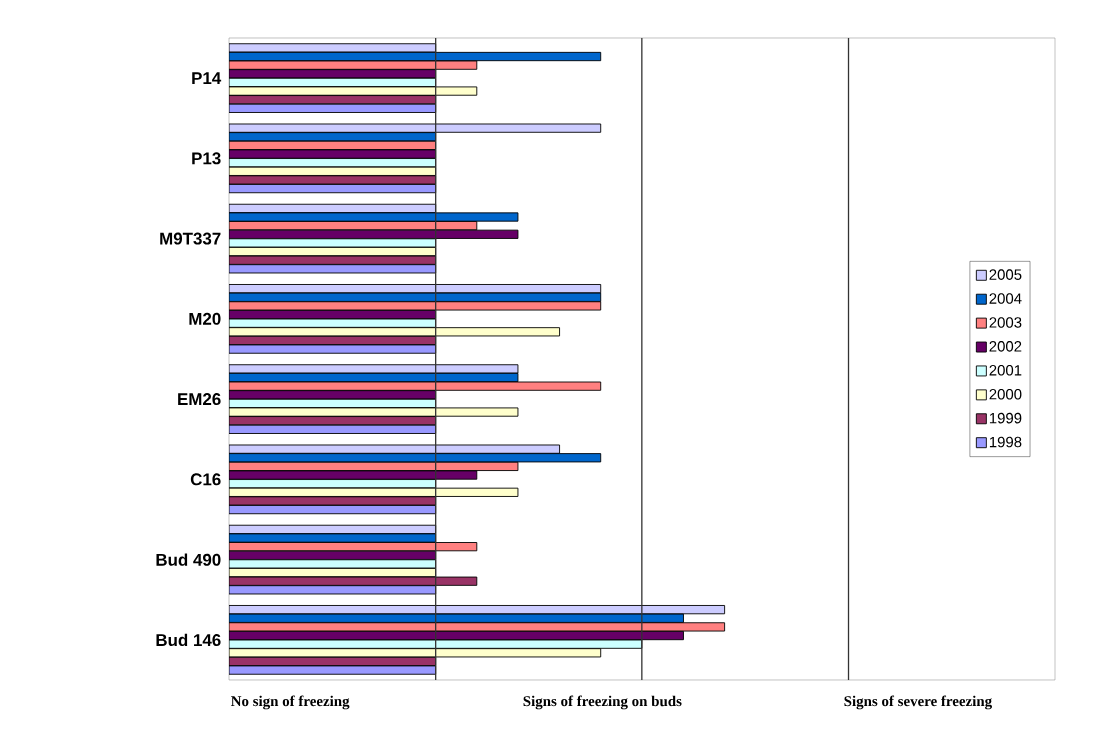 The image size is (1098, 750). Describe the element at coordinates (602, 702) in the screenshot. I see `text: Signs of freezing on buds` at that location.